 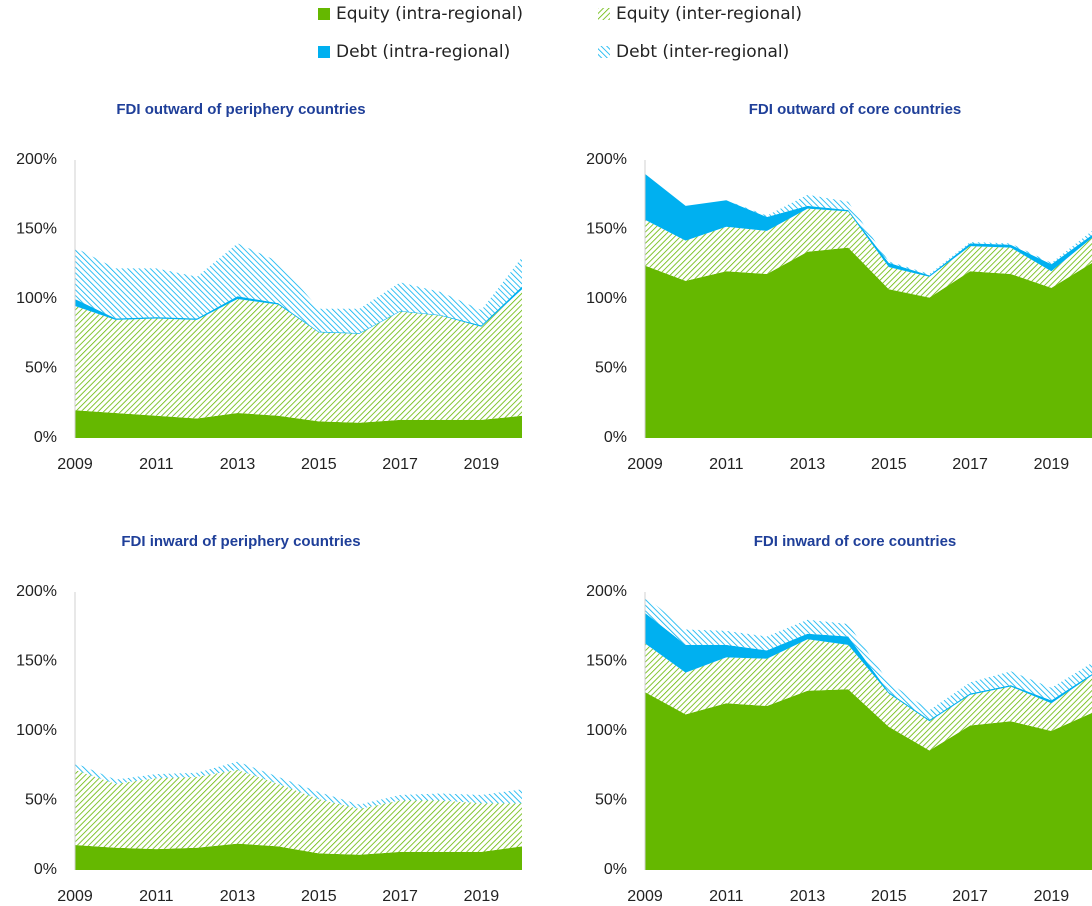 I want to click on chart-title: FDI outward of core countries, so click(x=855, y=109).